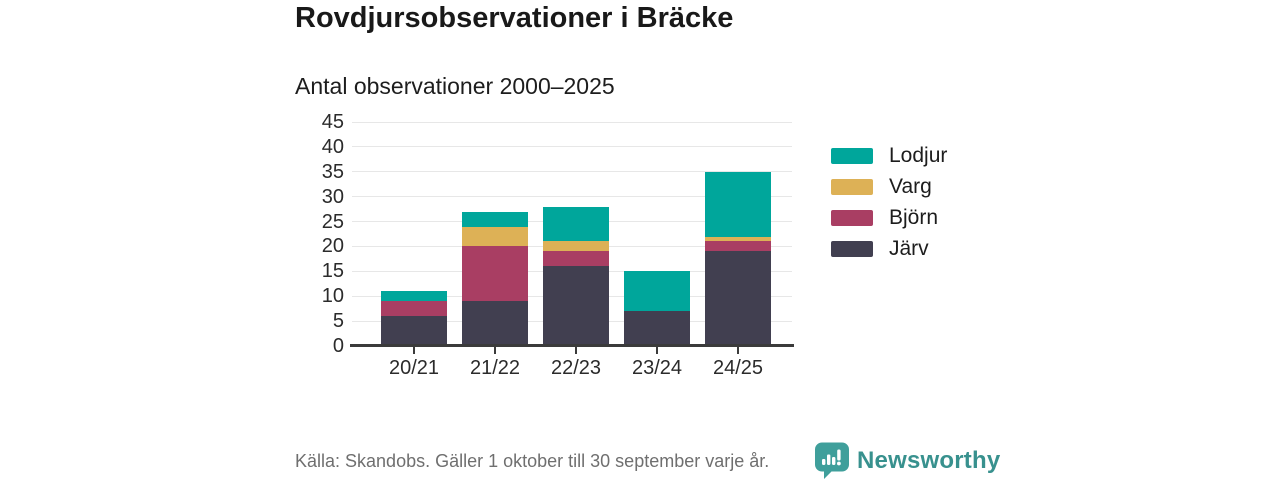 This screenshot has height=480, width=1280. Describe the element at coordinates (914, 217) in the screenshot. I see `legend-label: Björn` at that location.